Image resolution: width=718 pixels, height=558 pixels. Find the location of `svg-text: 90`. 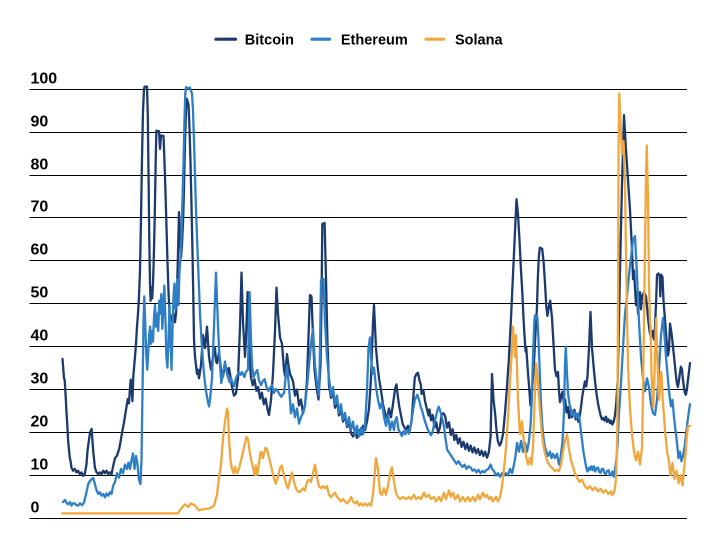

svg-text: 90 is located at coordinates (40, 122).